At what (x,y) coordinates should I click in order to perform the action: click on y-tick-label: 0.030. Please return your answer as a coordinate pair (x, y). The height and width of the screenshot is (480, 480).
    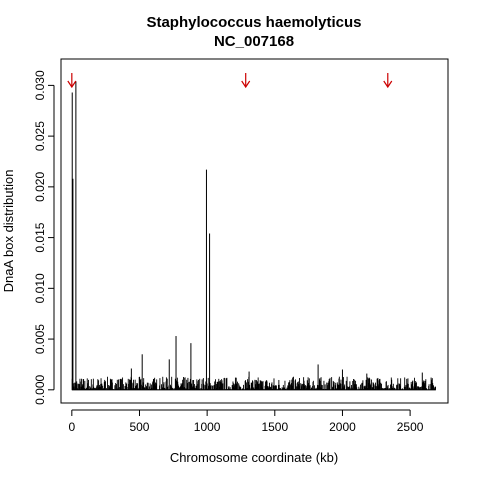
    Looking at the image, I should click on (40, 85).